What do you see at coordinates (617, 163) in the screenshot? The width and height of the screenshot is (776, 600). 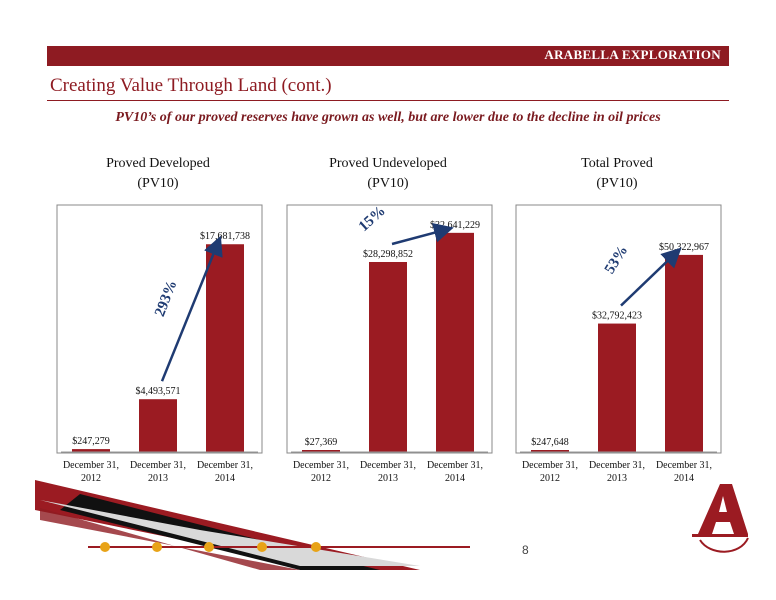 I see `chart-title-line1: Total Proved` at bounding box center [617, 163].